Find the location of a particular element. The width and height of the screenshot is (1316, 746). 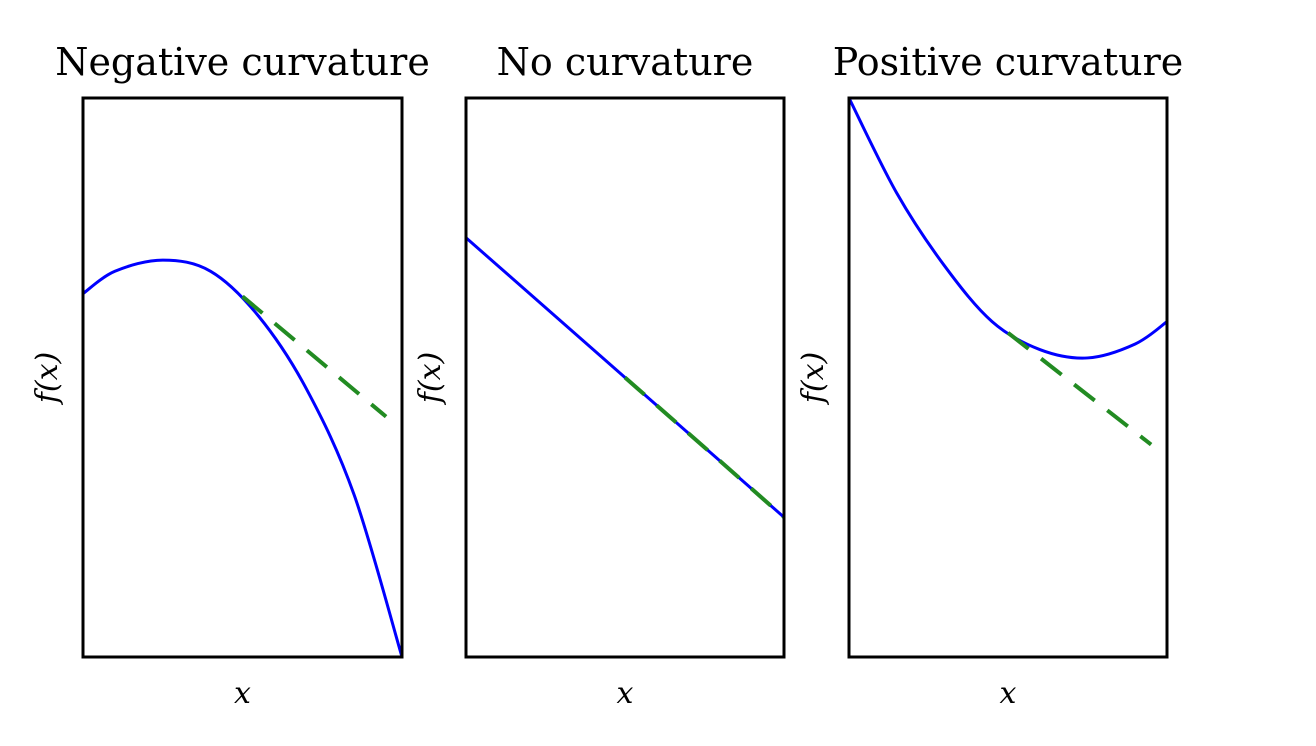

panel-title: Positive curvature is located at coordinates (1008, 62).